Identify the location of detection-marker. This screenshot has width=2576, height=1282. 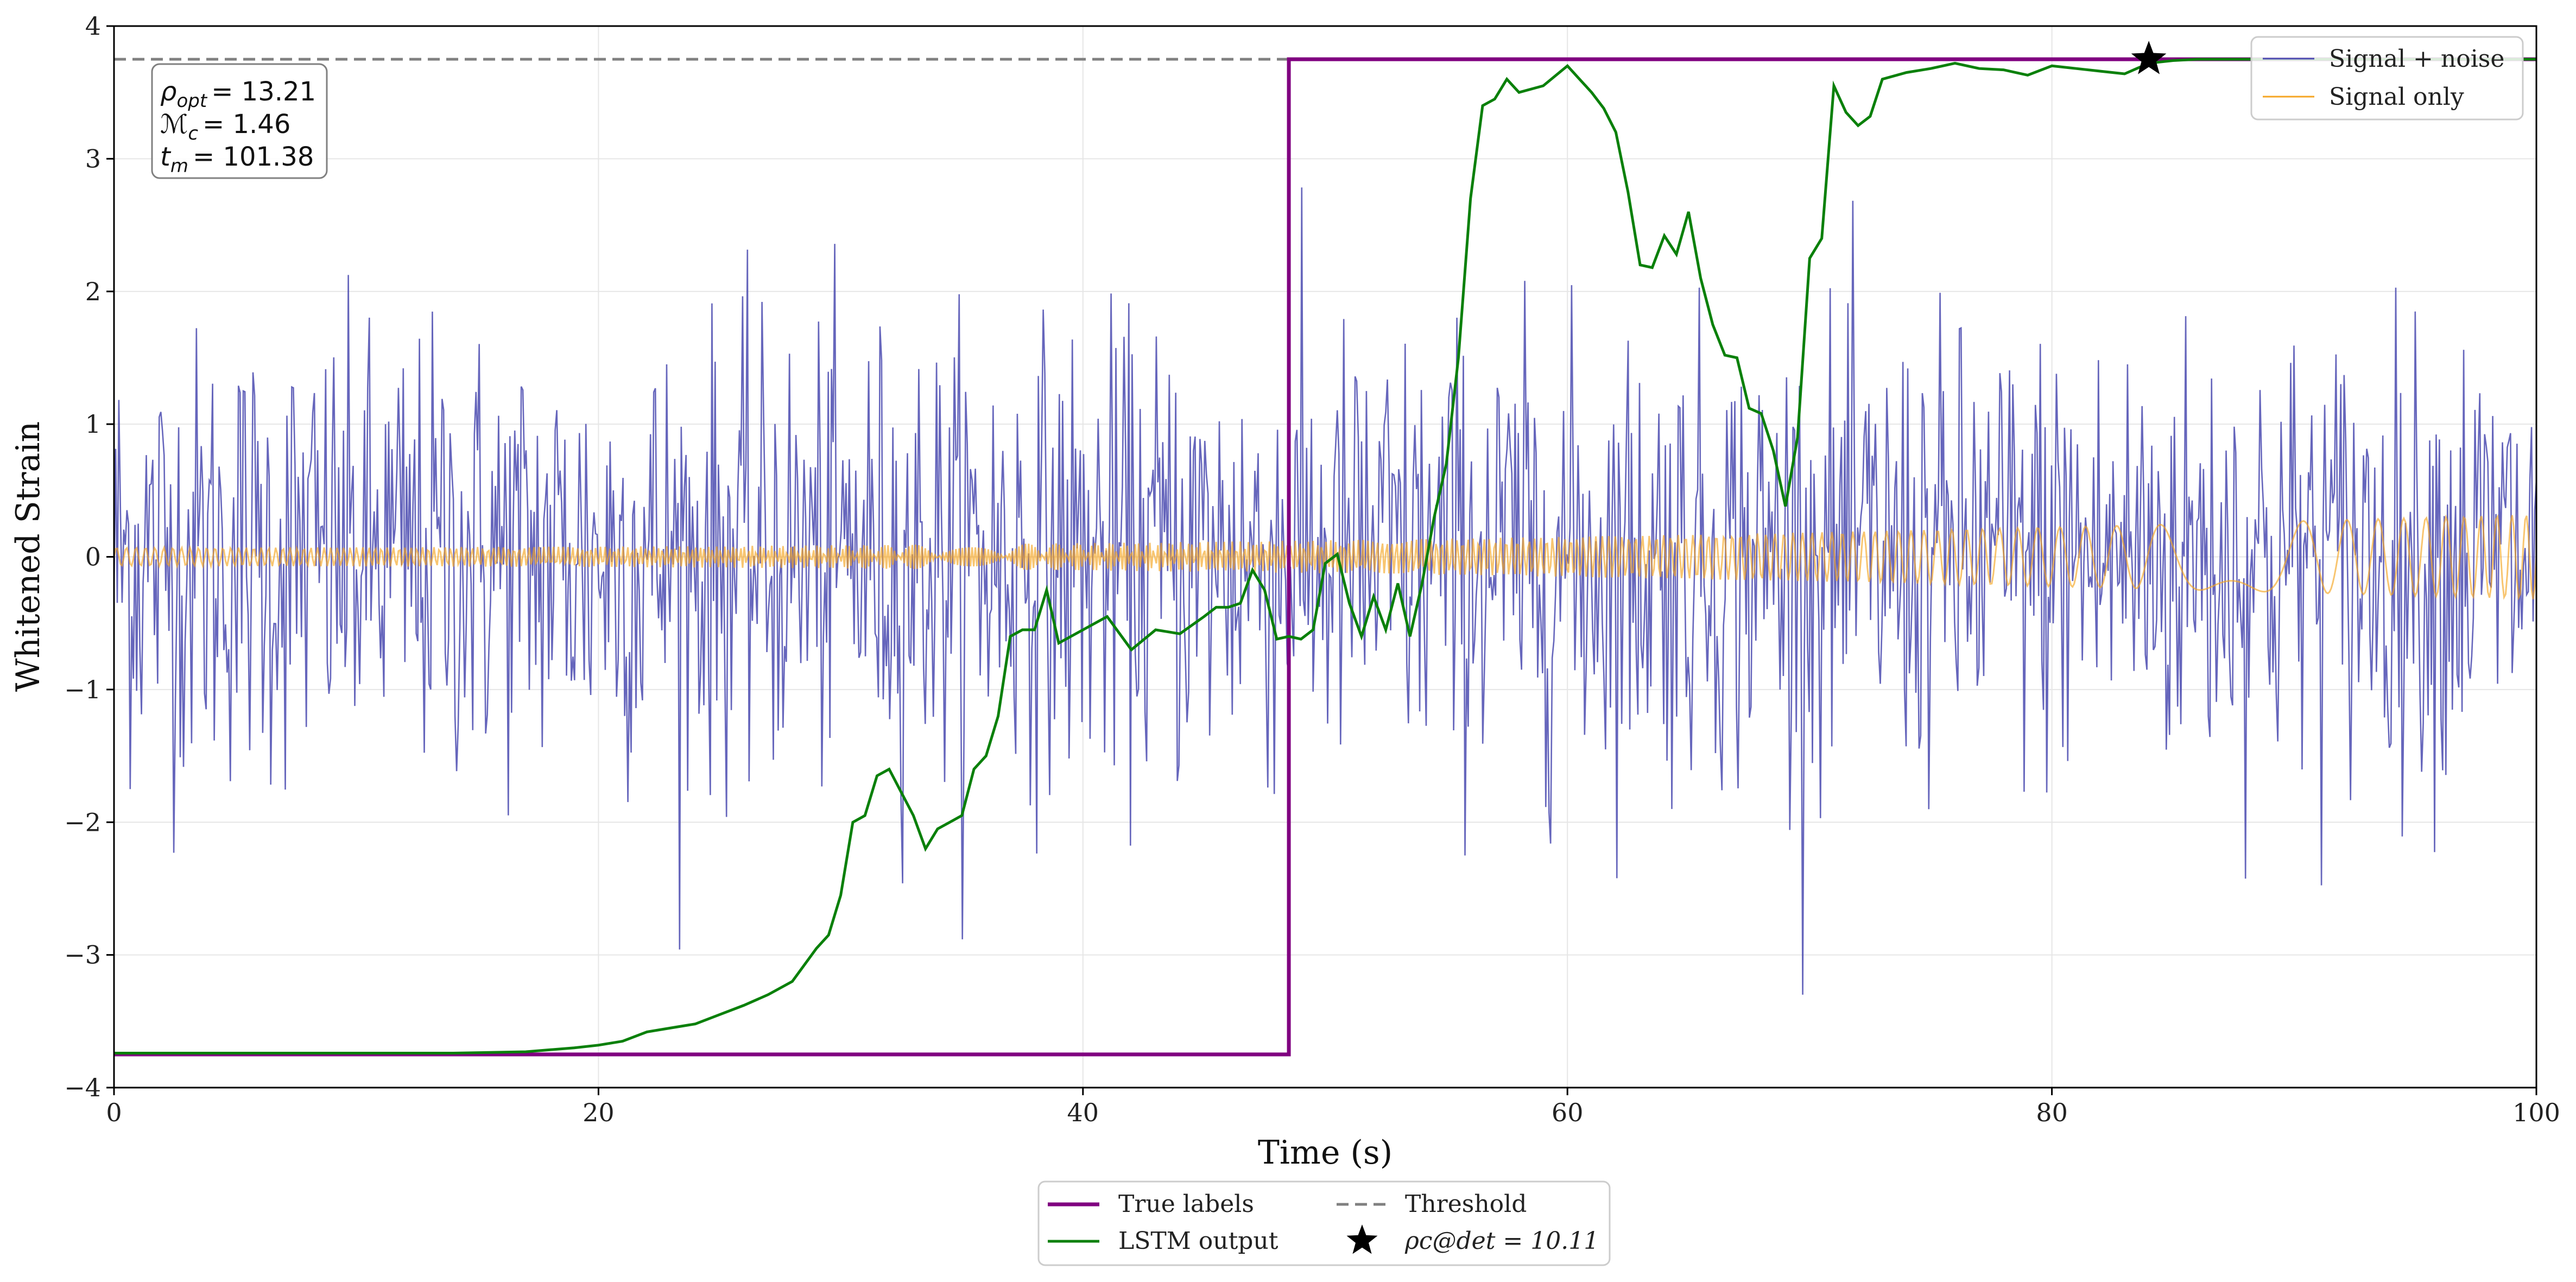
(2149, 57).